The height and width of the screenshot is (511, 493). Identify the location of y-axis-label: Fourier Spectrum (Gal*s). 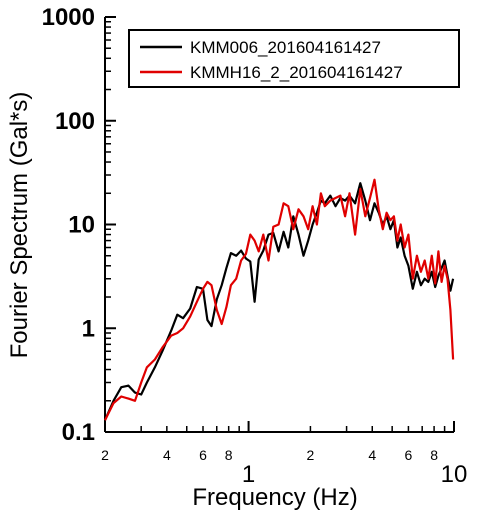
(19, 225).